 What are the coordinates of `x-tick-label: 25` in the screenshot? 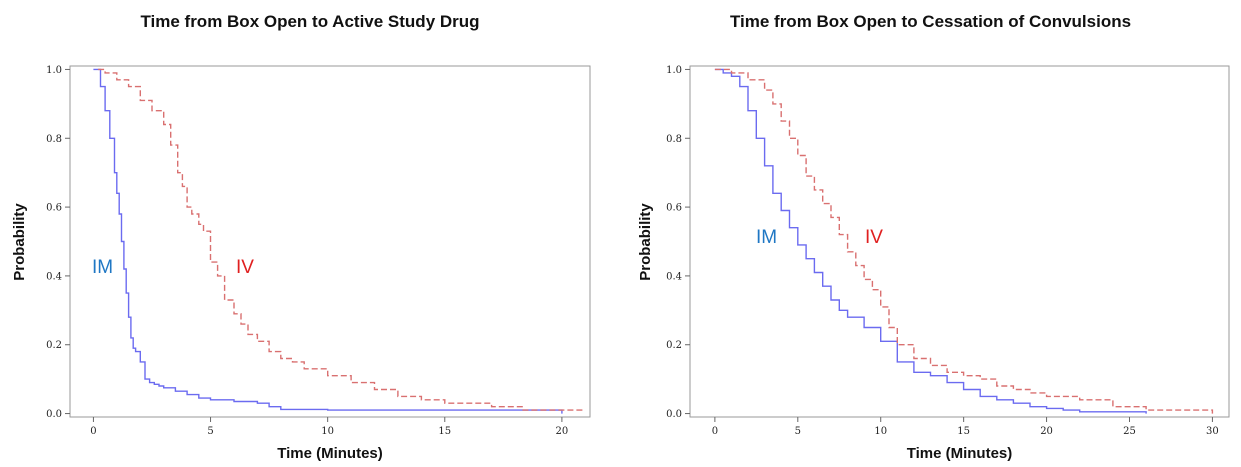 It's located at (1129, 431).